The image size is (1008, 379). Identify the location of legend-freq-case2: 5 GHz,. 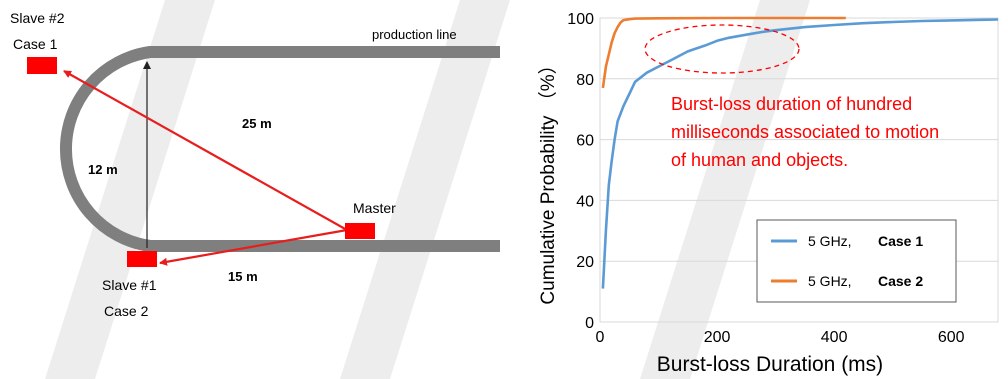
(830, 281).